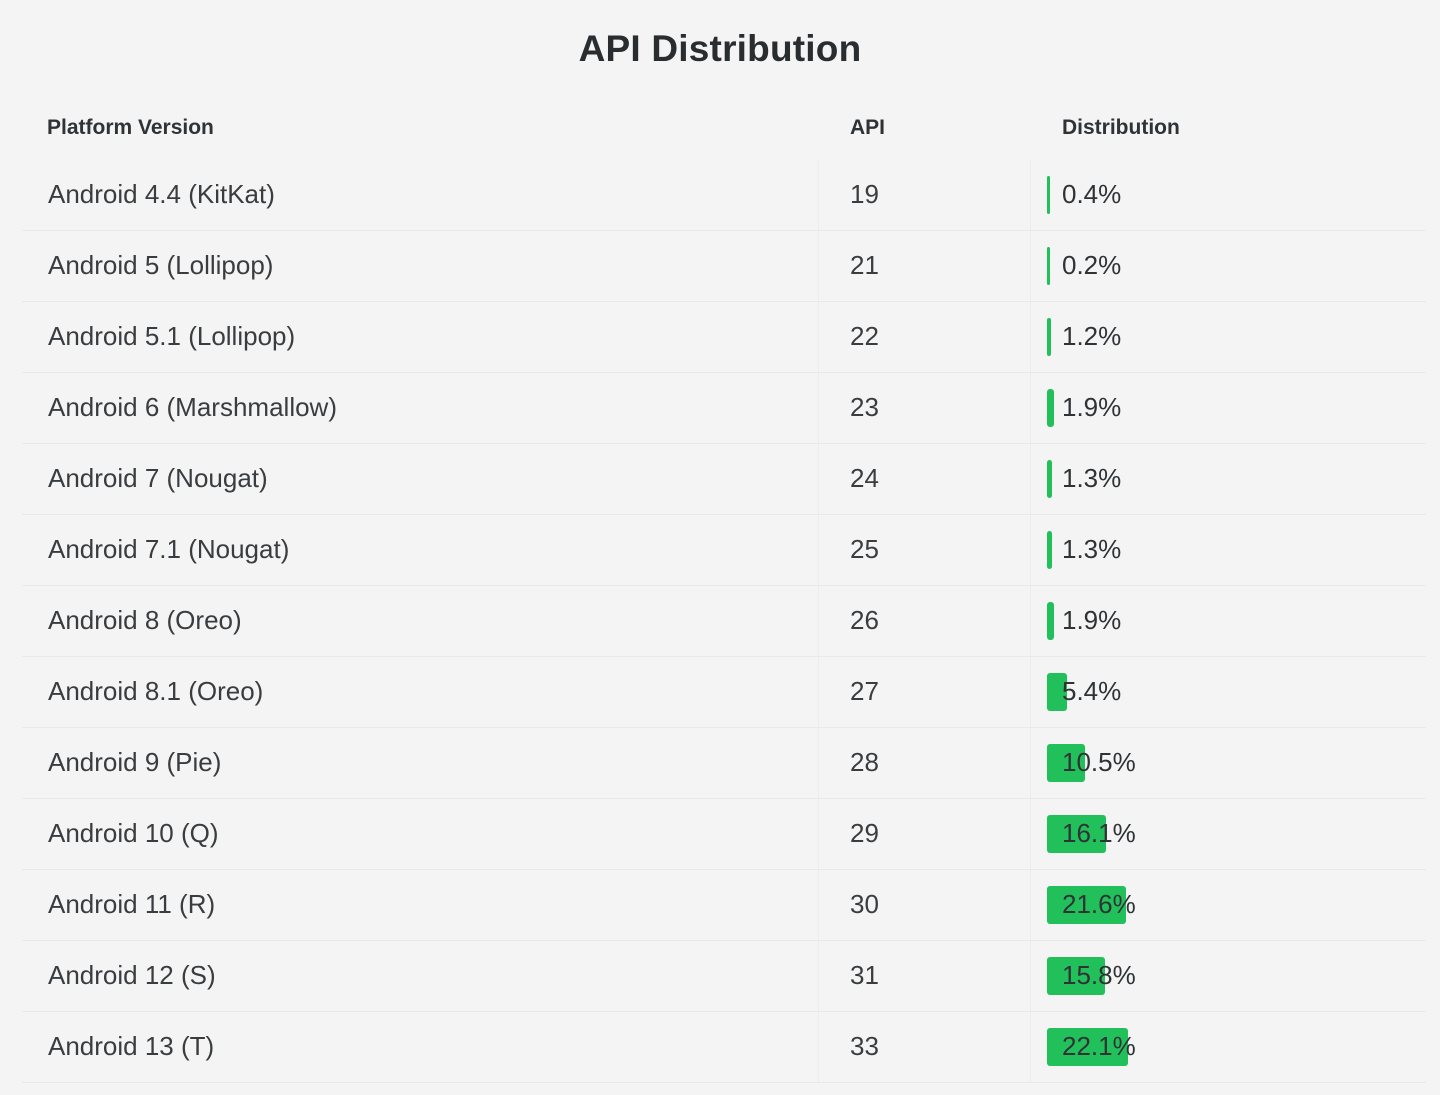 The height and width of the screenshot is (1095, 1440). I want to click on header-distribution: Distribution, so click(1121, 127).